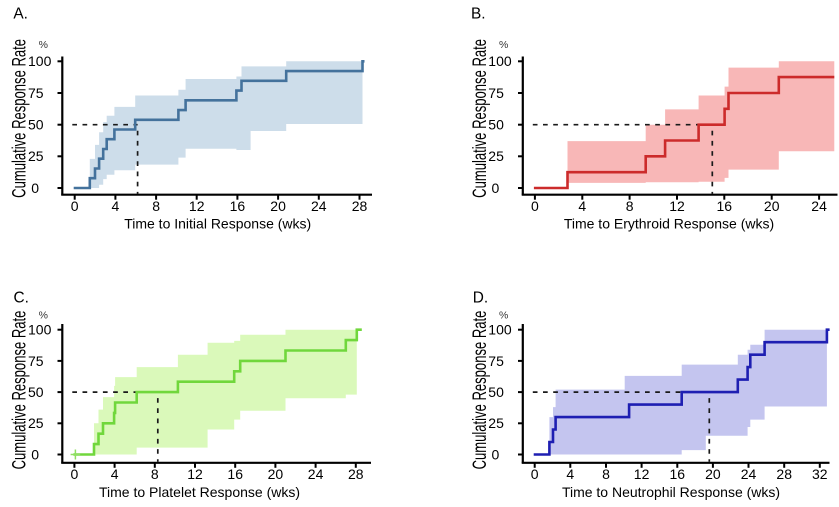 This screenshot has height=507, width=839. Describe the element at coordinates (480, 297) in the screenshot. I see `svg-text: D.` at that location.